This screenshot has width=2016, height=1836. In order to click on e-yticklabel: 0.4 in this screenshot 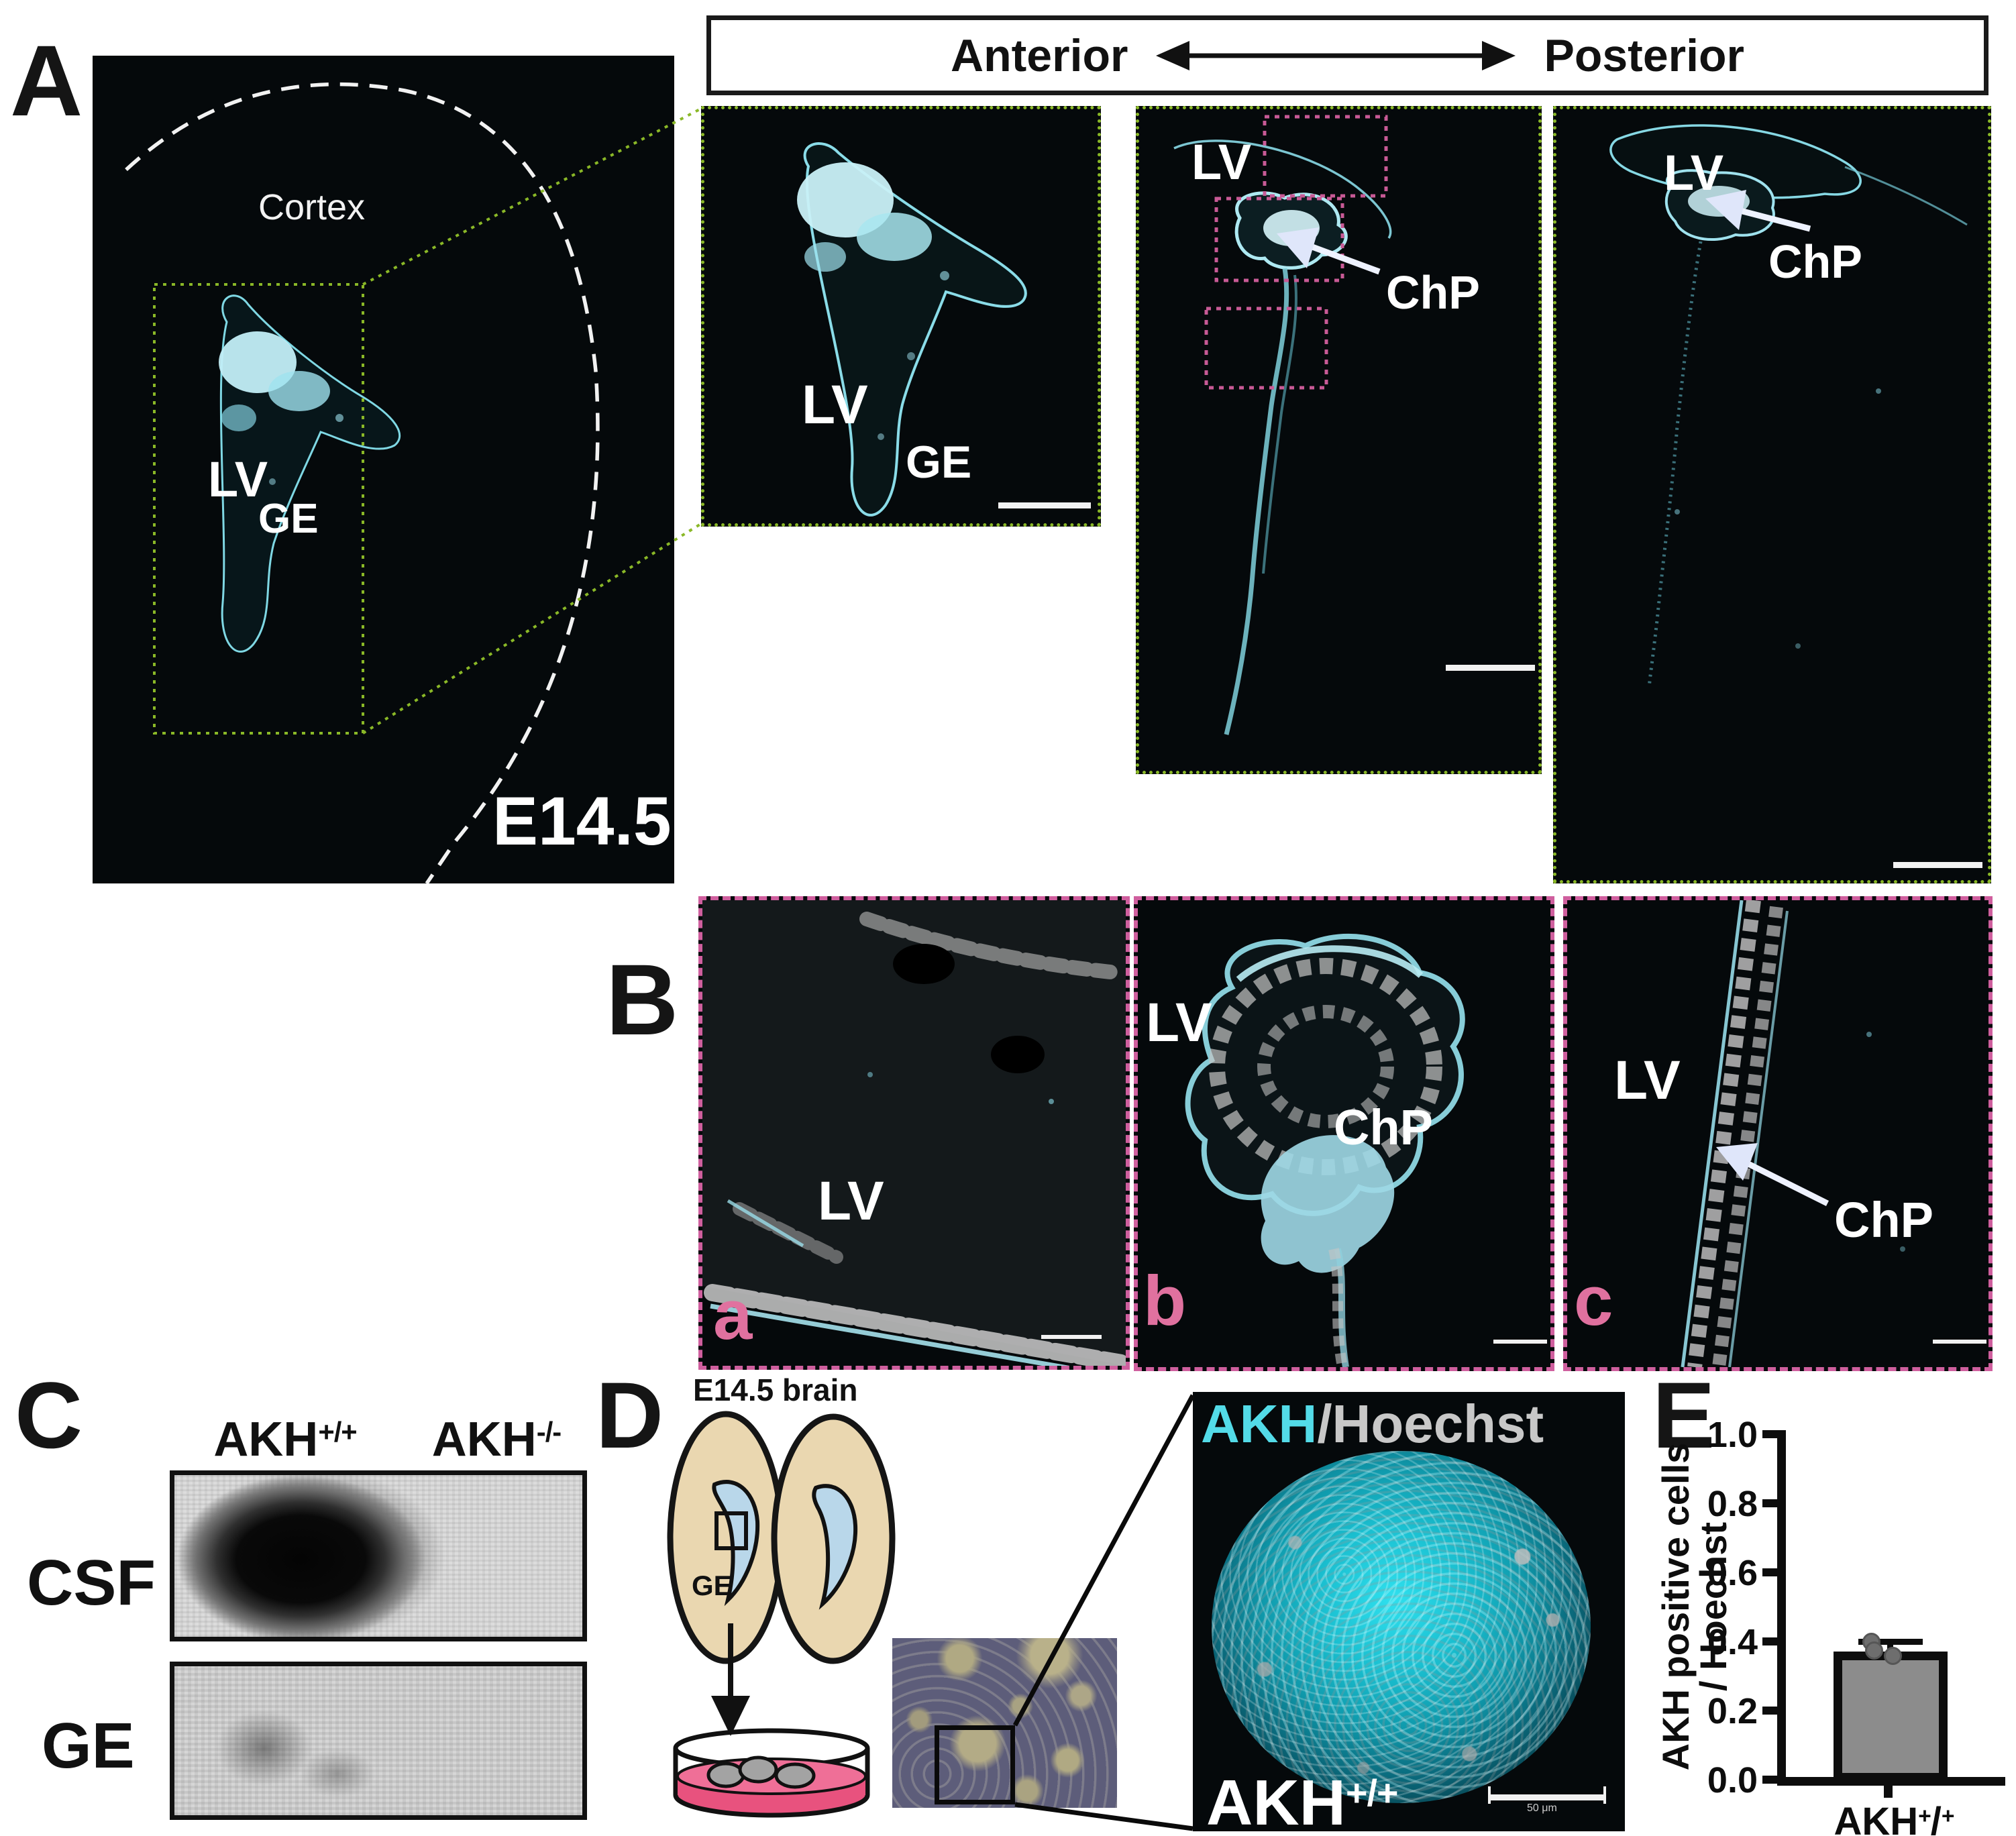, I will do `click(1732, 1642)`.